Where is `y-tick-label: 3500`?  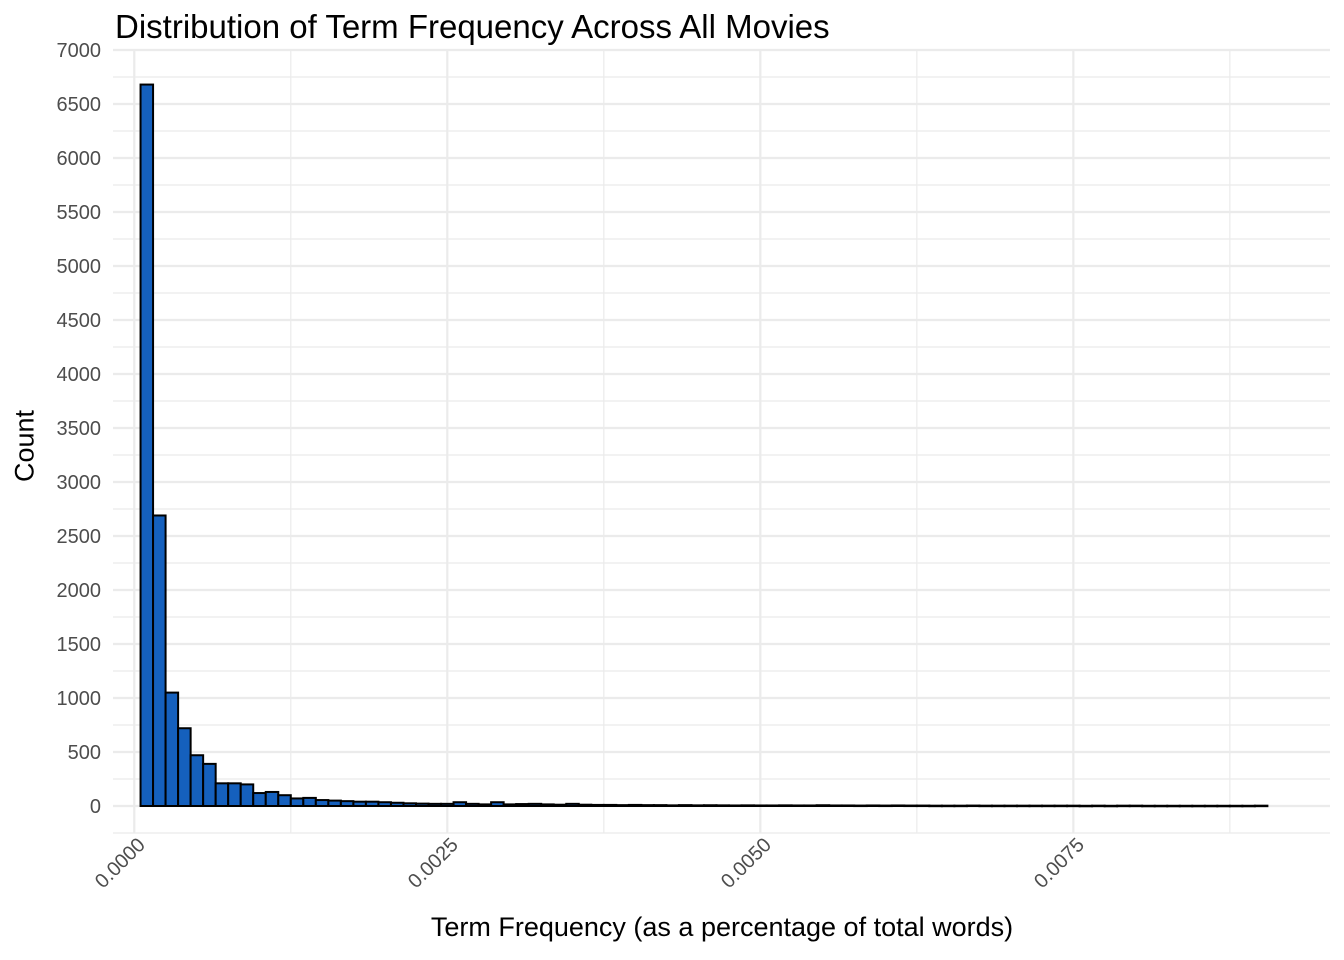 y-tick-label: 3500 is located at coordinates (79, 429).